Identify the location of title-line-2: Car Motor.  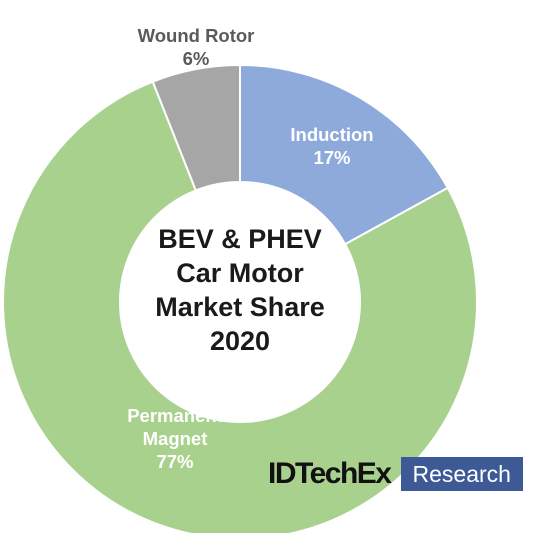
(240, 273).